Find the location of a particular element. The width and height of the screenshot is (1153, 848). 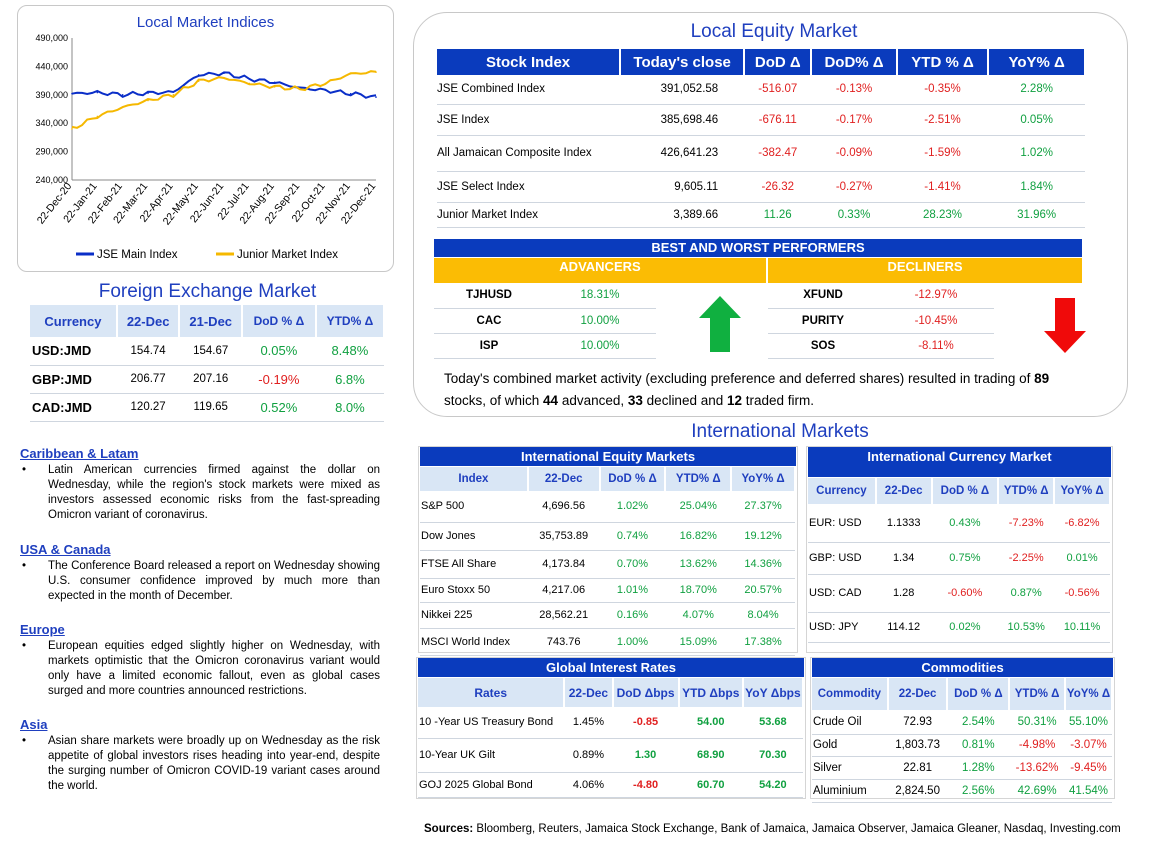

fx-header-cell: 21-Dec is located at coordinates (211, 321).